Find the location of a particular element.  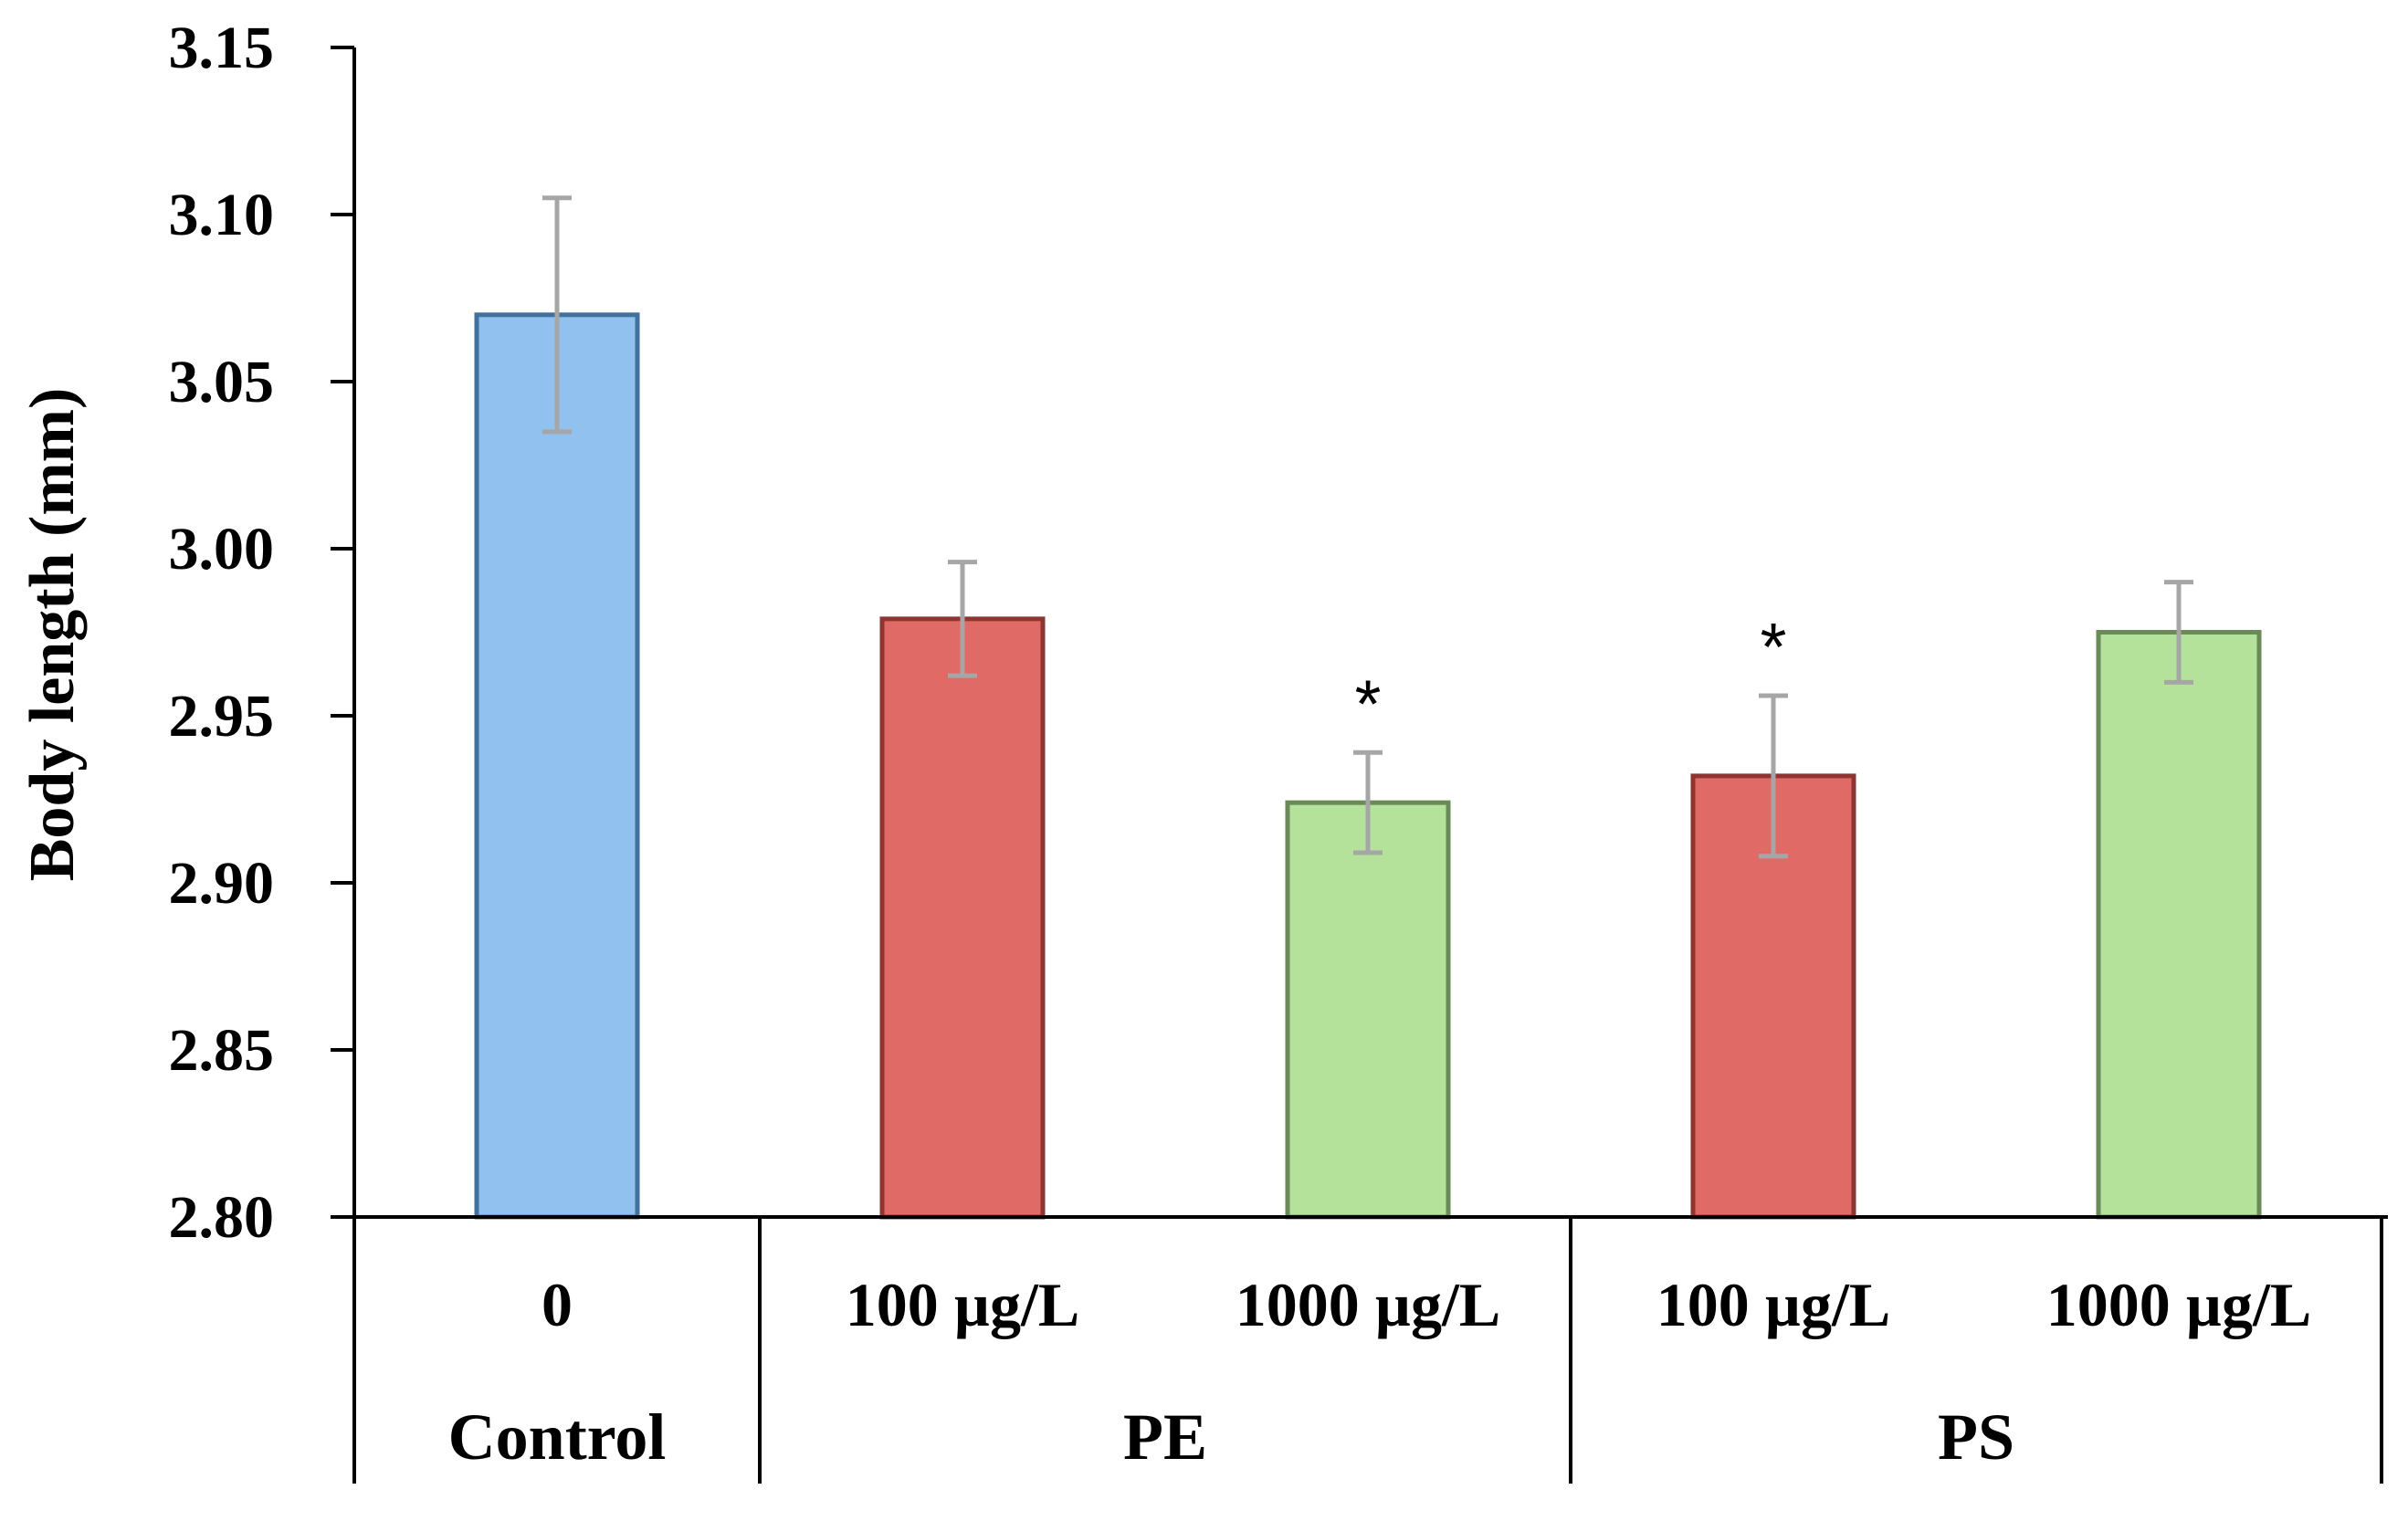

significance-marker-3: * is located at coordinates (1774, 647).